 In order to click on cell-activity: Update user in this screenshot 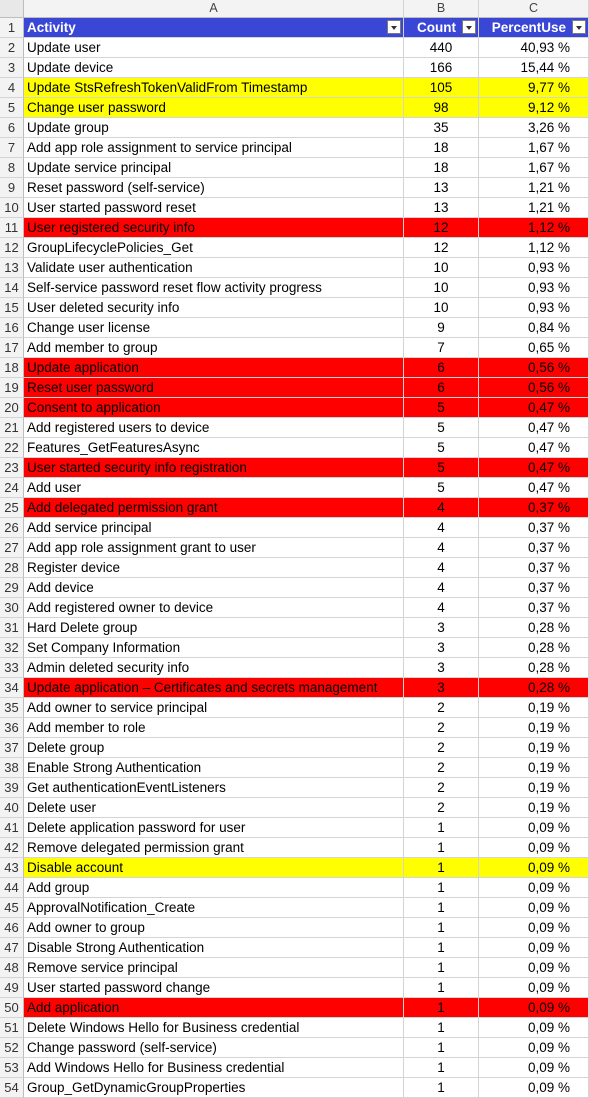, I will do `click(214, 48)`.